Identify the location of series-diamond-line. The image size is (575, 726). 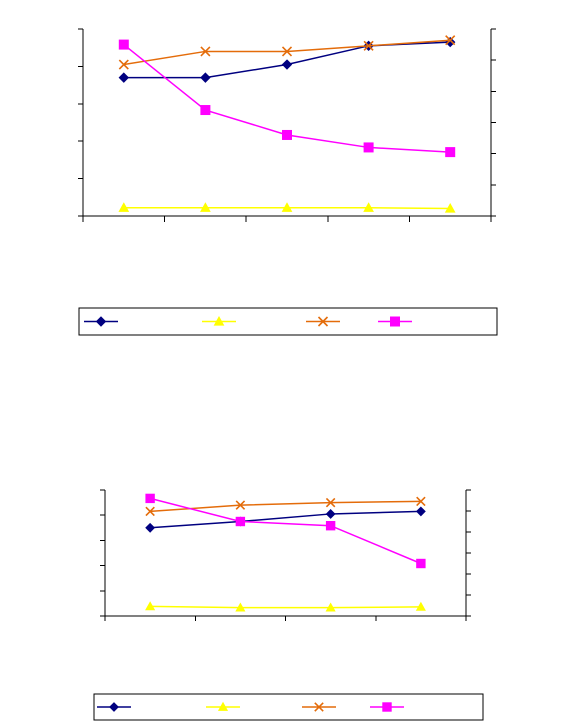
(285, 519).